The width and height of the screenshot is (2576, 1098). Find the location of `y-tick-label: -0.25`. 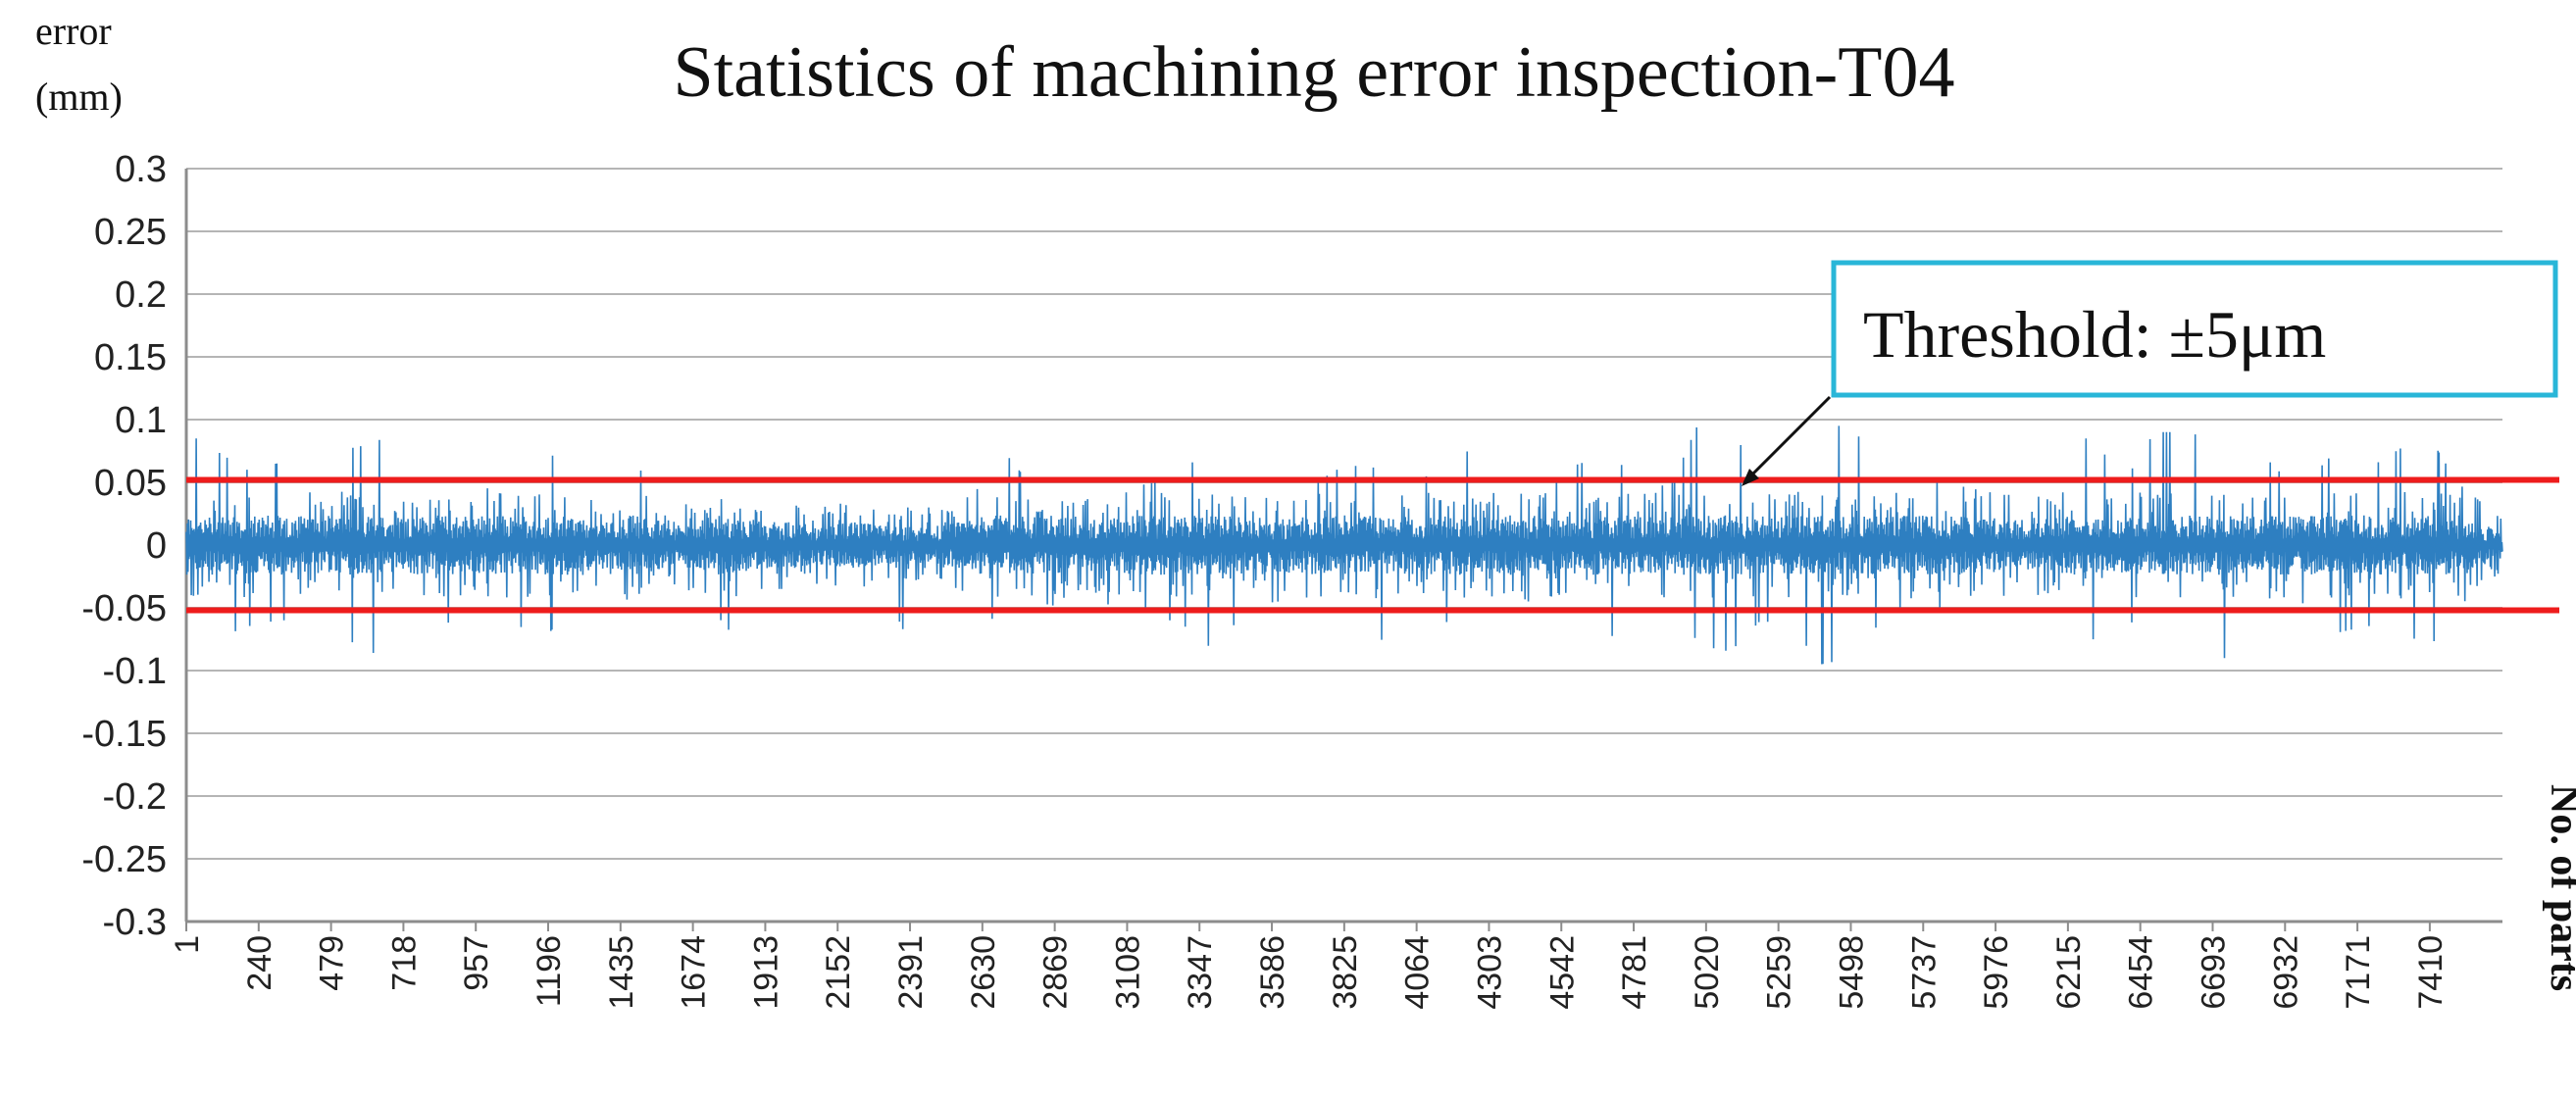

y-tick-label: -0.25 is located at coordinates (124, 860).